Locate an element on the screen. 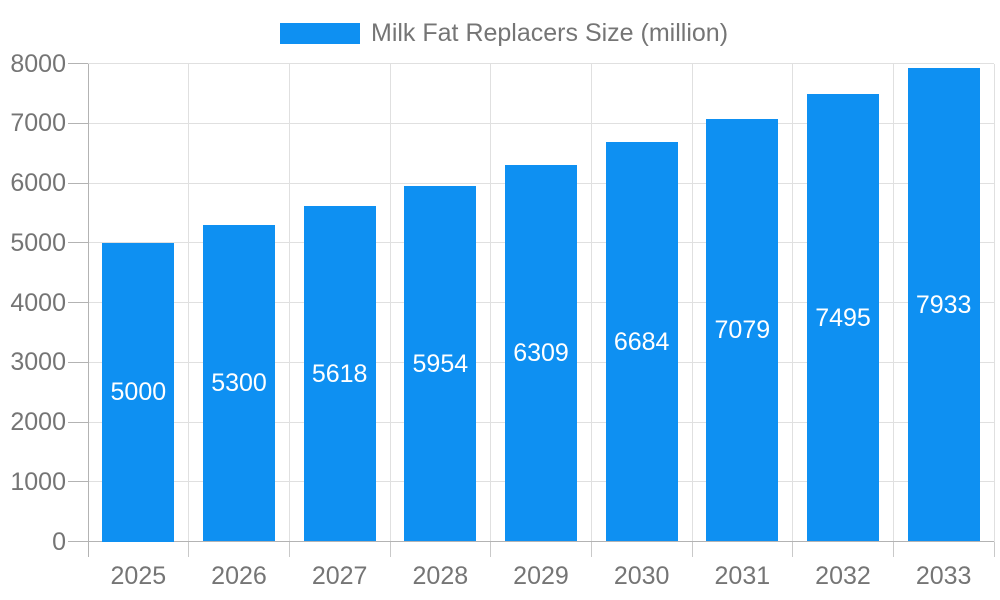  legend: Milk Fat Replacers Size (million) is located at coordinates (500, 27).